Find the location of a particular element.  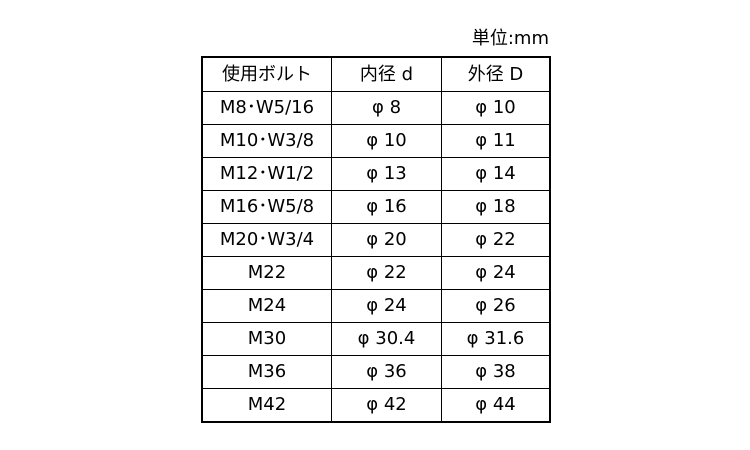

table-cell: φ 44 is located at coordinates (496, 405).